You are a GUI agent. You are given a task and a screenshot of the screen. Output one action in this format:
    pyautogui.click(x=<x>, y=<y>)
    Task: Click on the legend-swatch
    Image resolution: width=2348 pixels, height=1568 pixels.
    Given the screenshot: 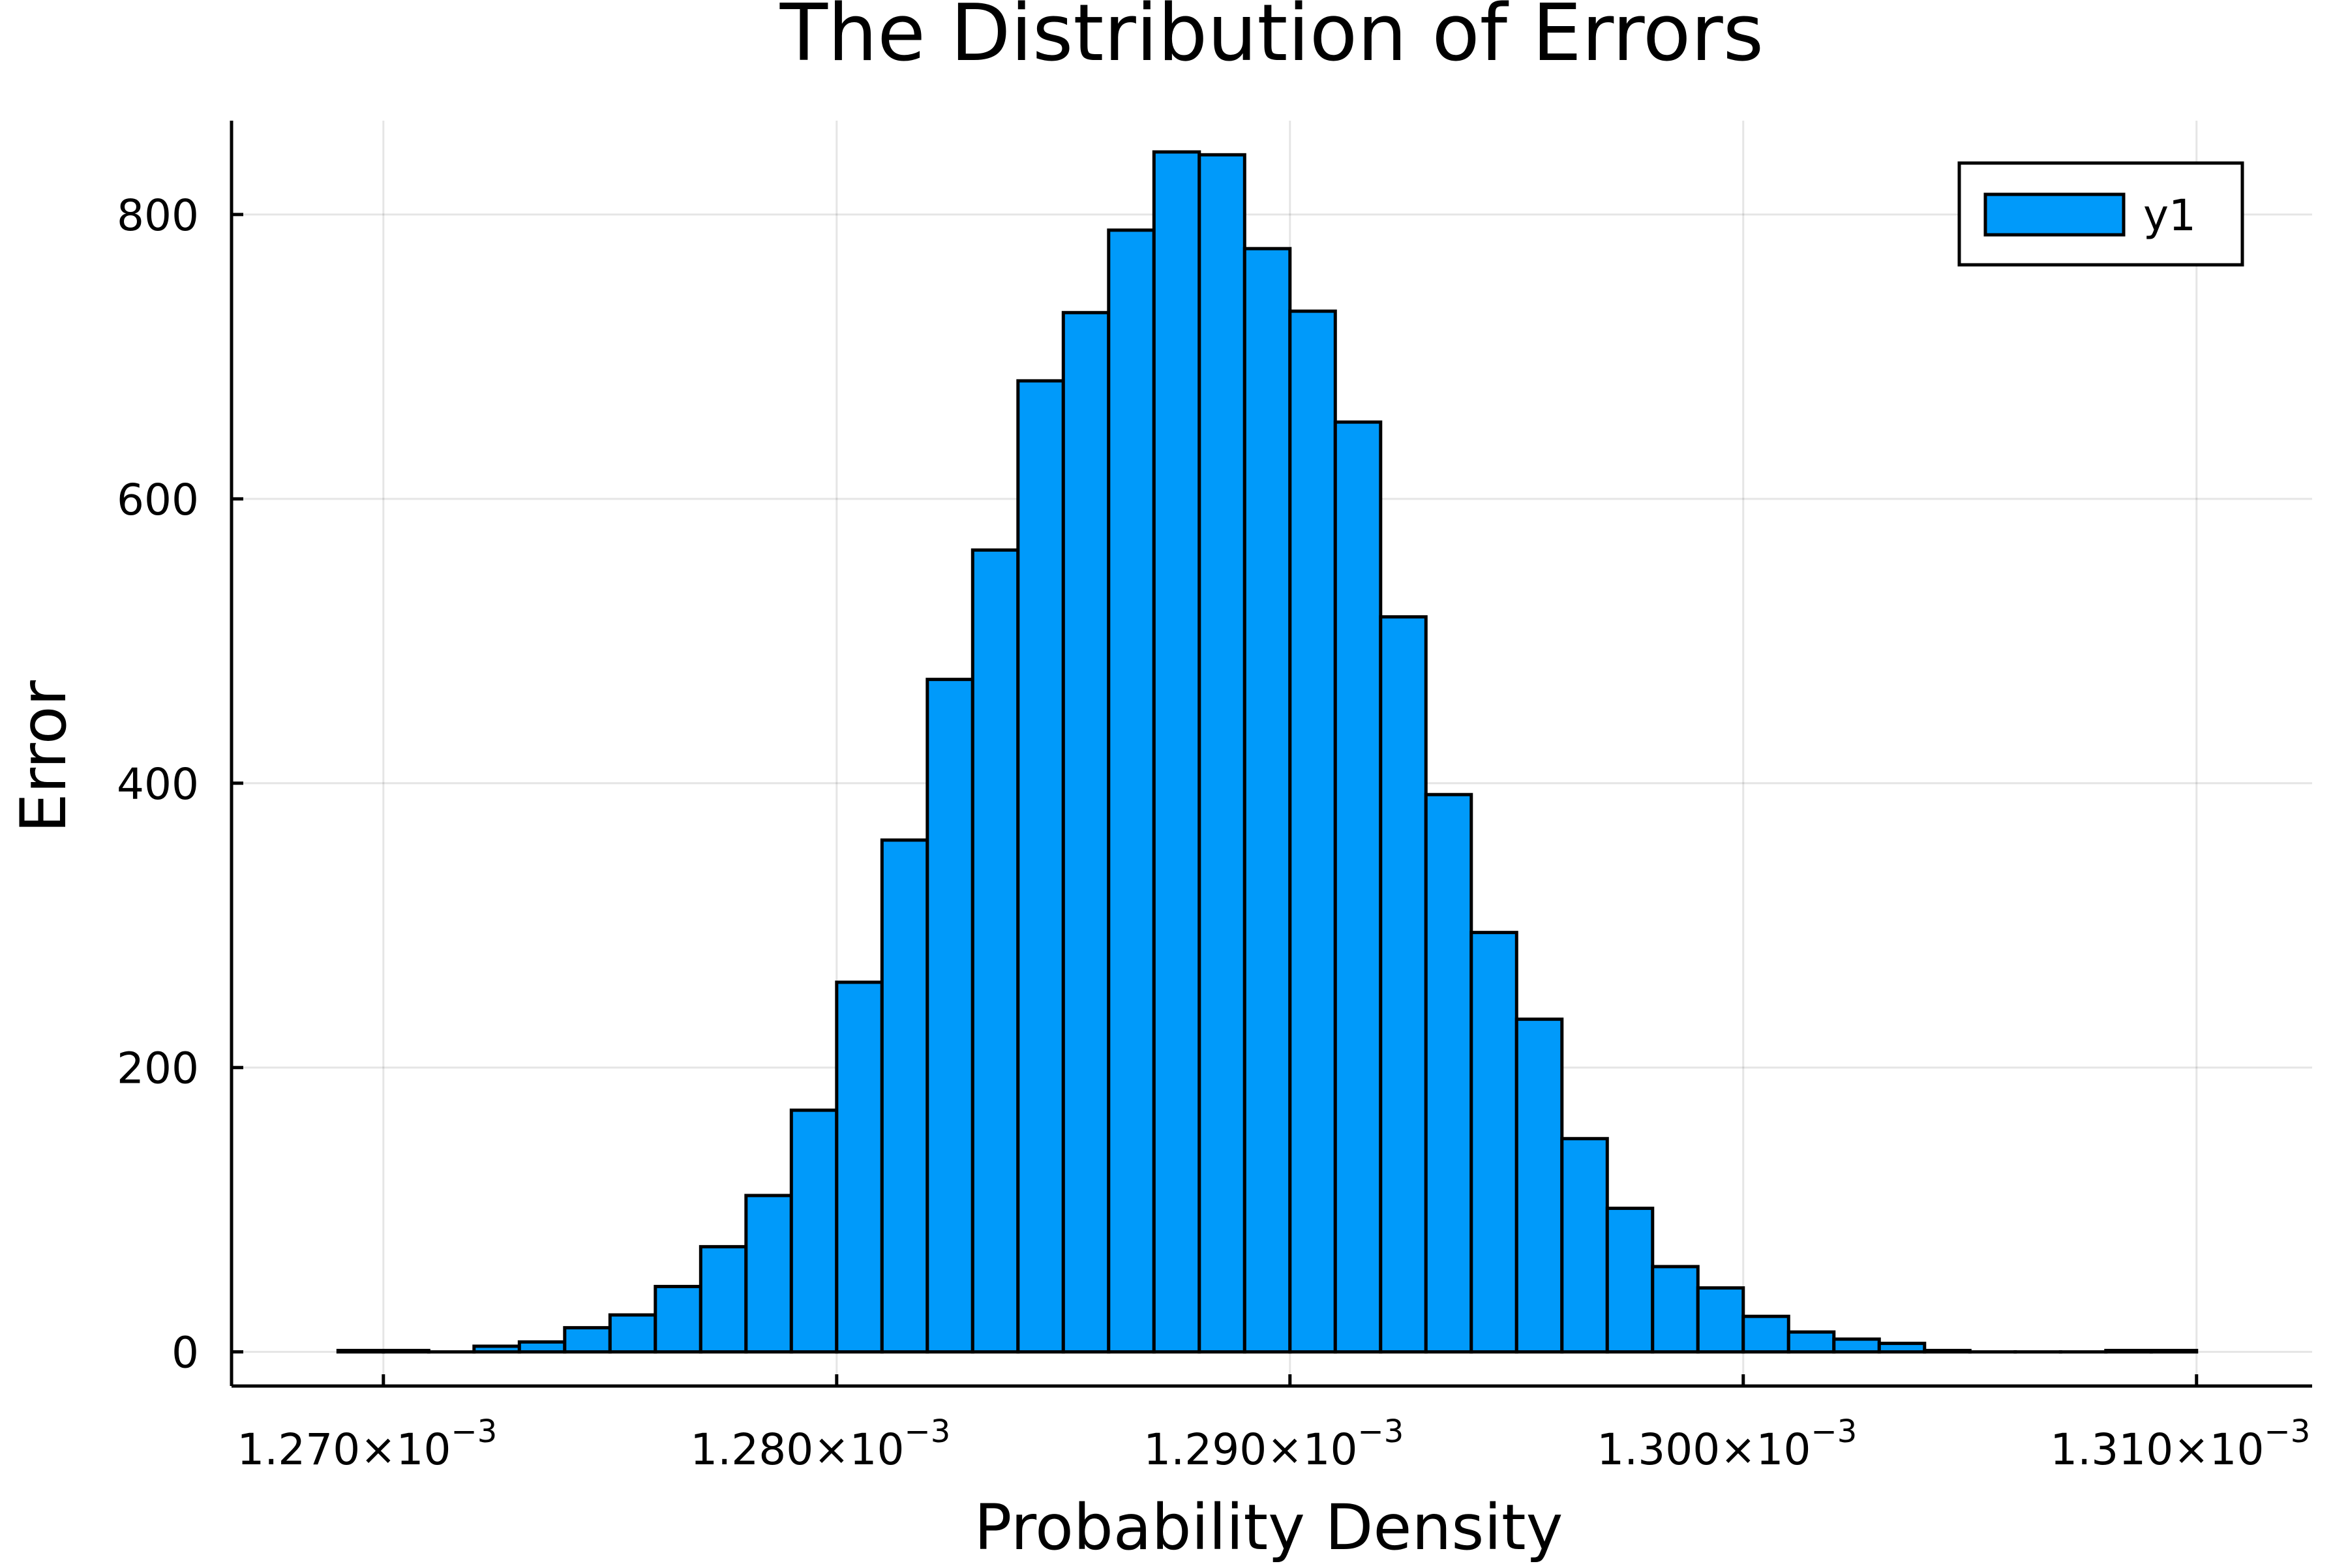 What is the action you would take?
    pyautogui.click(x=2054, y=214)
    